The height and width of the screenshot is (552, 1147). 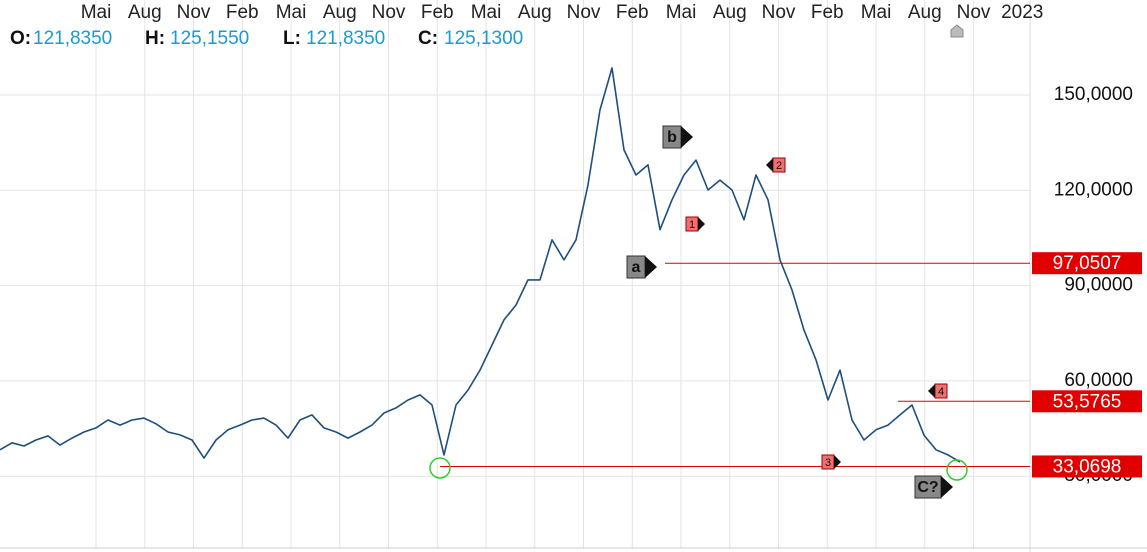 I want to click on level-label: 53,5765, so click(x=1087, y=401).